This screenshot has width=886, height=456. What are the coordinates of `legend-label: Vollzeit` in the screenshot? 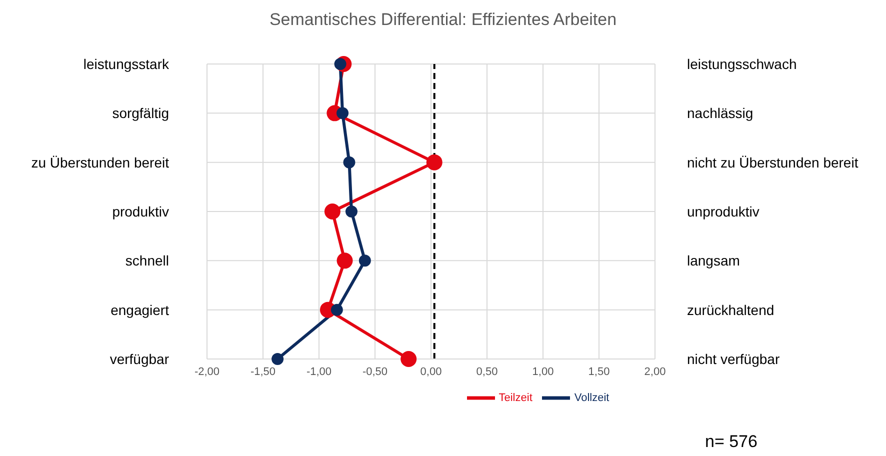 It's located at (592, 398).